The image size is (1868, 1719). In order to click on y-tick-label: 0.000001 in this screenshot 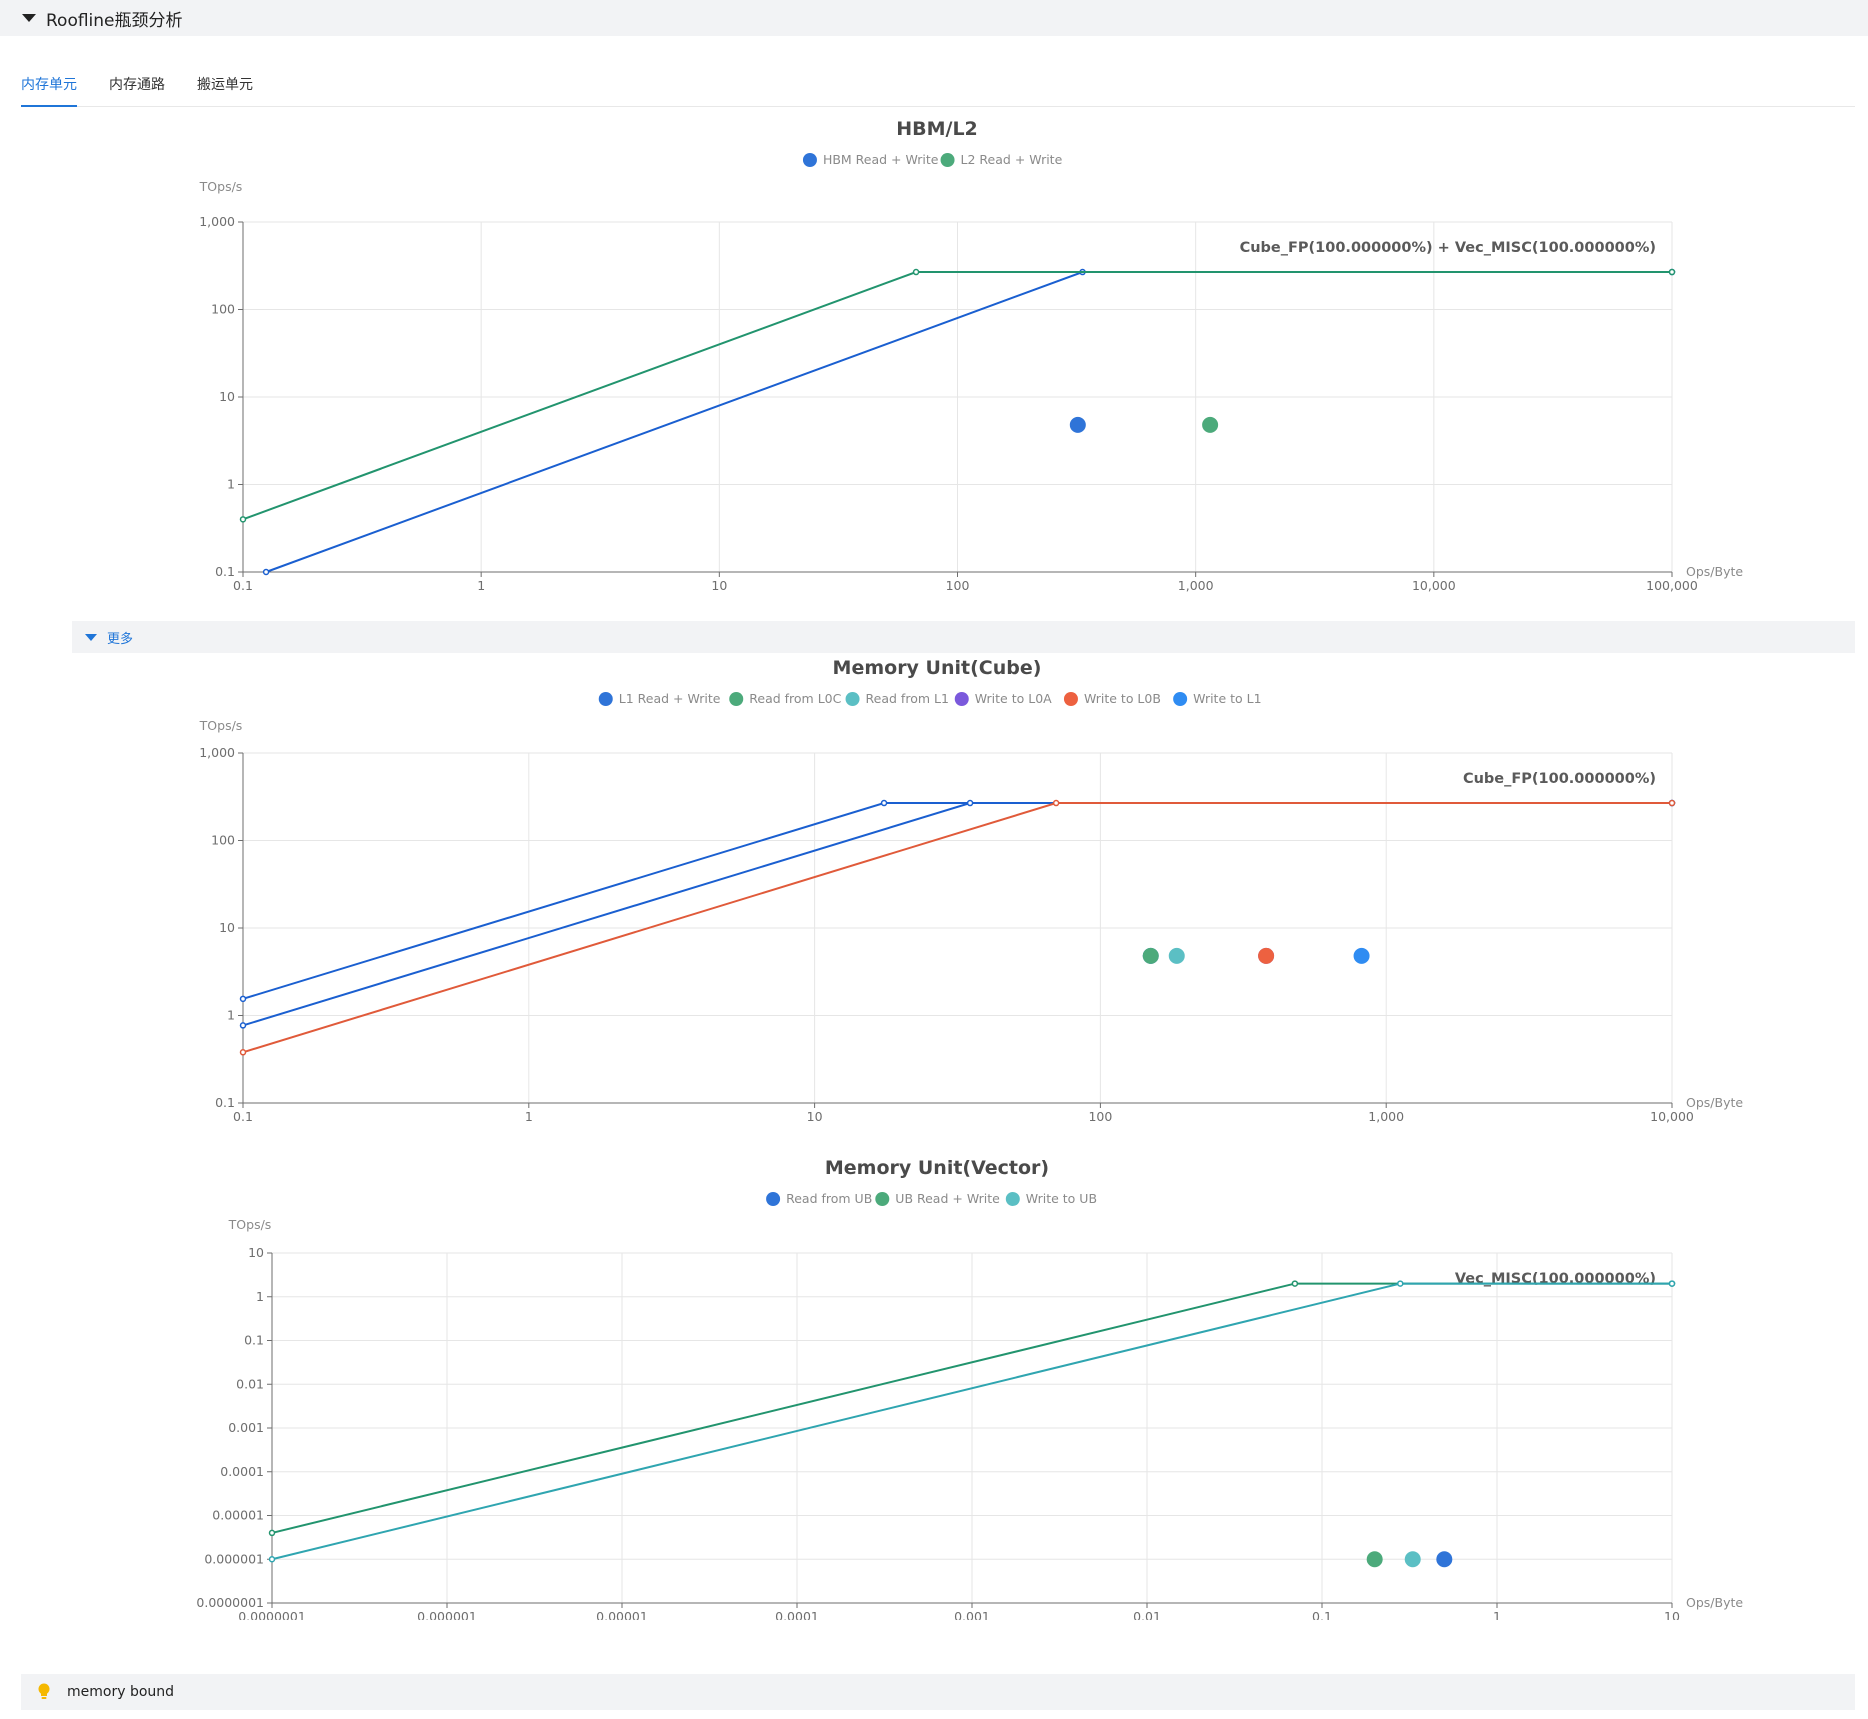, I will do `click(234, 1558)`.